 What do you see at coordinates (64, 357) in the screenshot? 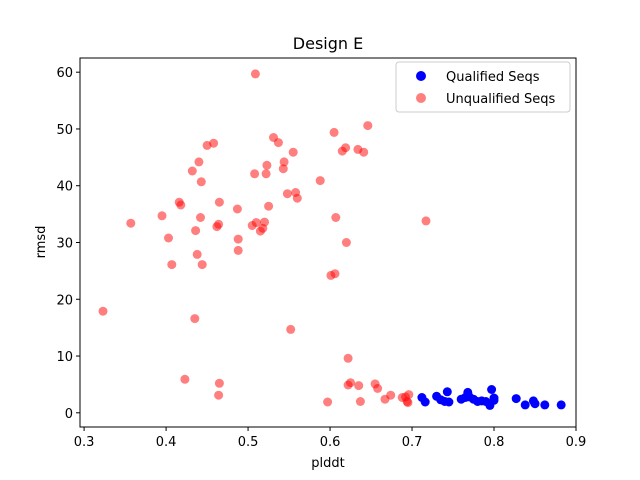
I see `y-tick-label: 10` at bounding box center [64, 357].